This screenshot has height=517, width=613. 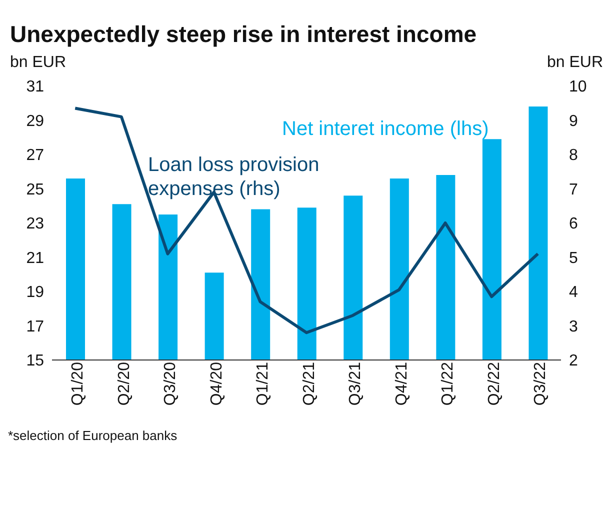 I want to click on y-tick-label: 29, so click(x=35, y=121).